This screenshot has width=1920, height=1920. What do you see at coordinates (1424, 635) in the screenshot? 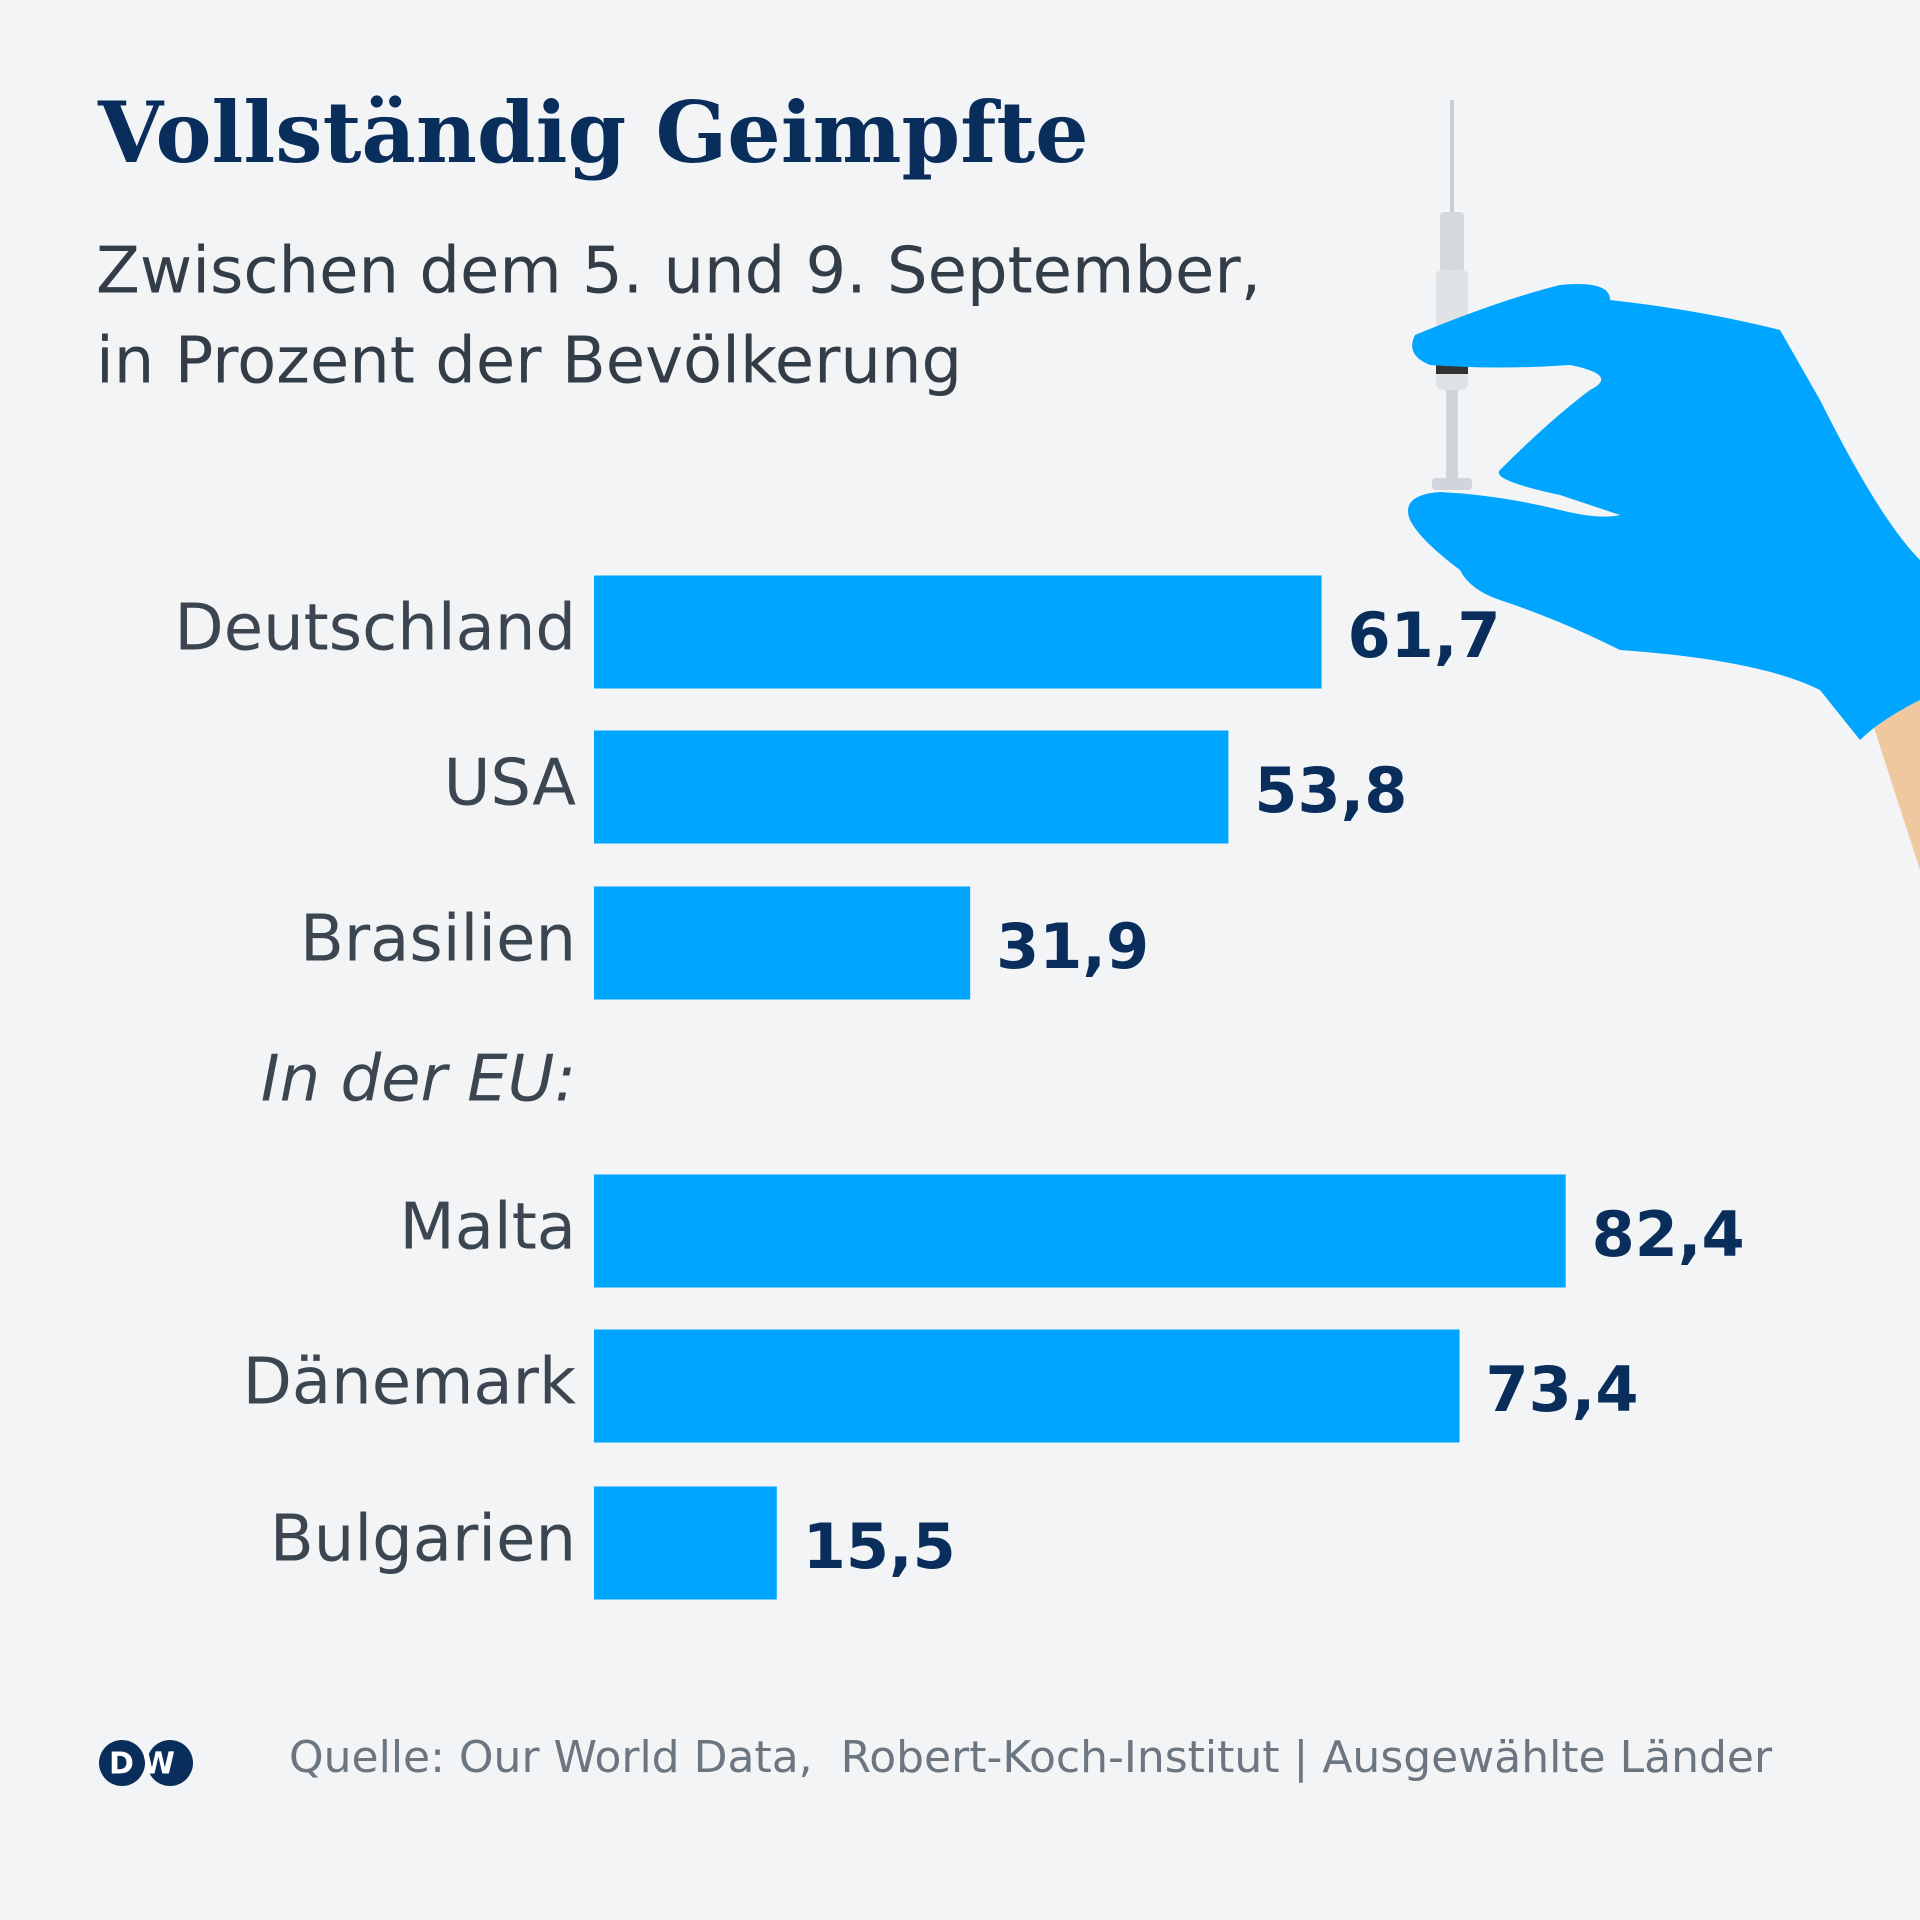
I see `value-label: 61,7` at bounding box center [1424, 635].